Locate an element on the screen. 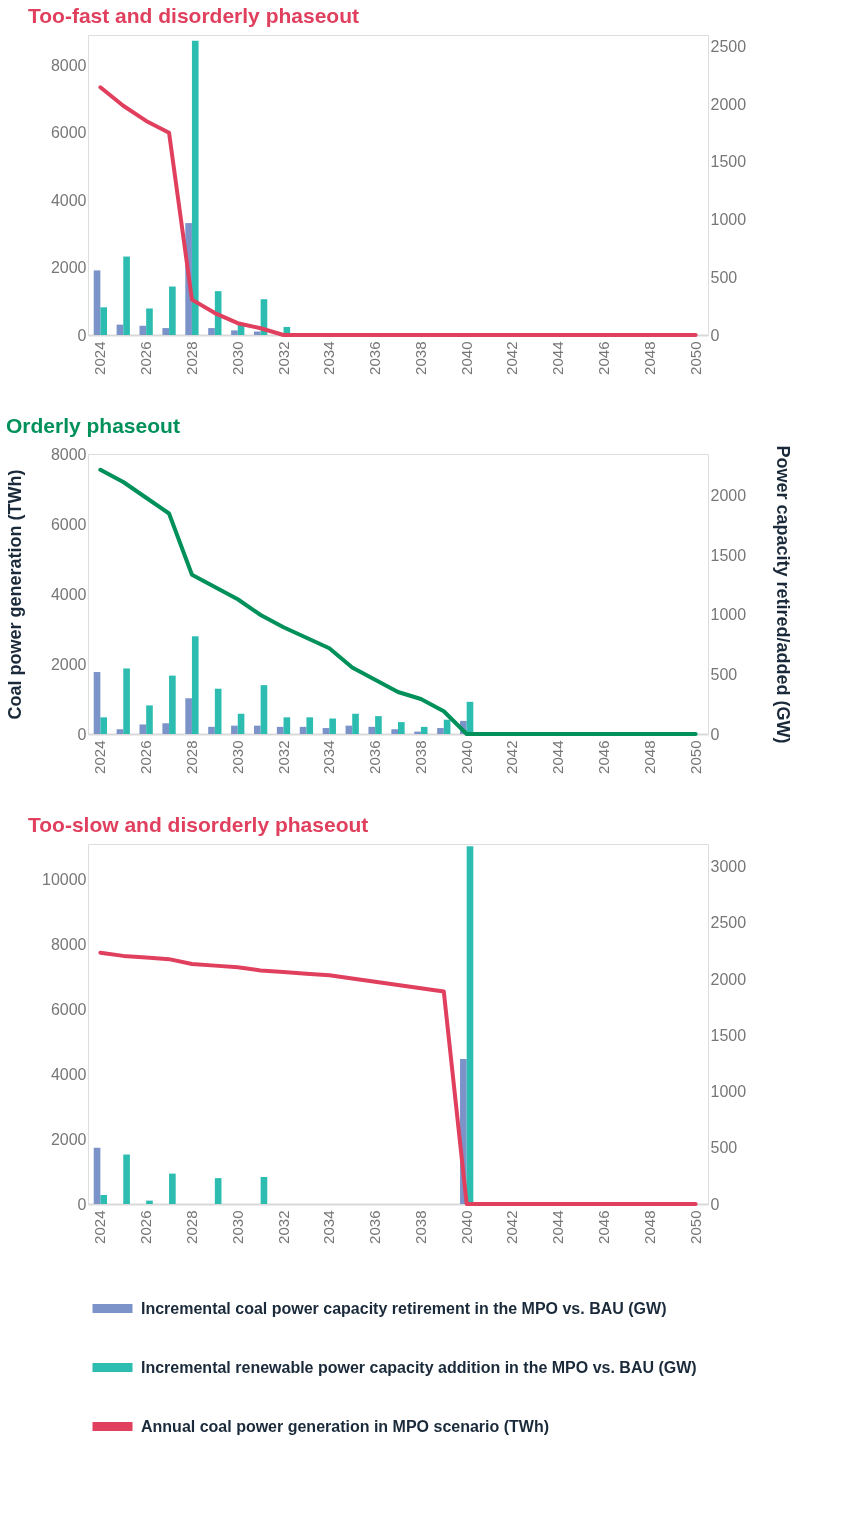 This screenshot has width=845, height=1522. x-tick-label: 2044 is located at coordinates (558, 757).